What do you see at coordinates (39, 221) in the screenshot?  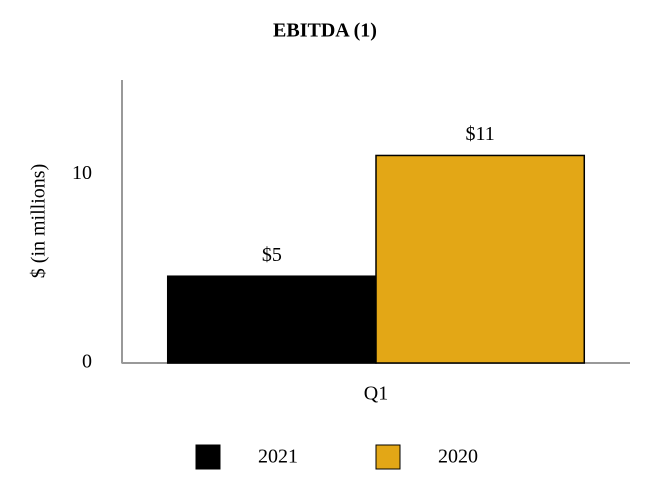 I see `y-axis-label: $ (in millions)` at bounding box center [39, 221].